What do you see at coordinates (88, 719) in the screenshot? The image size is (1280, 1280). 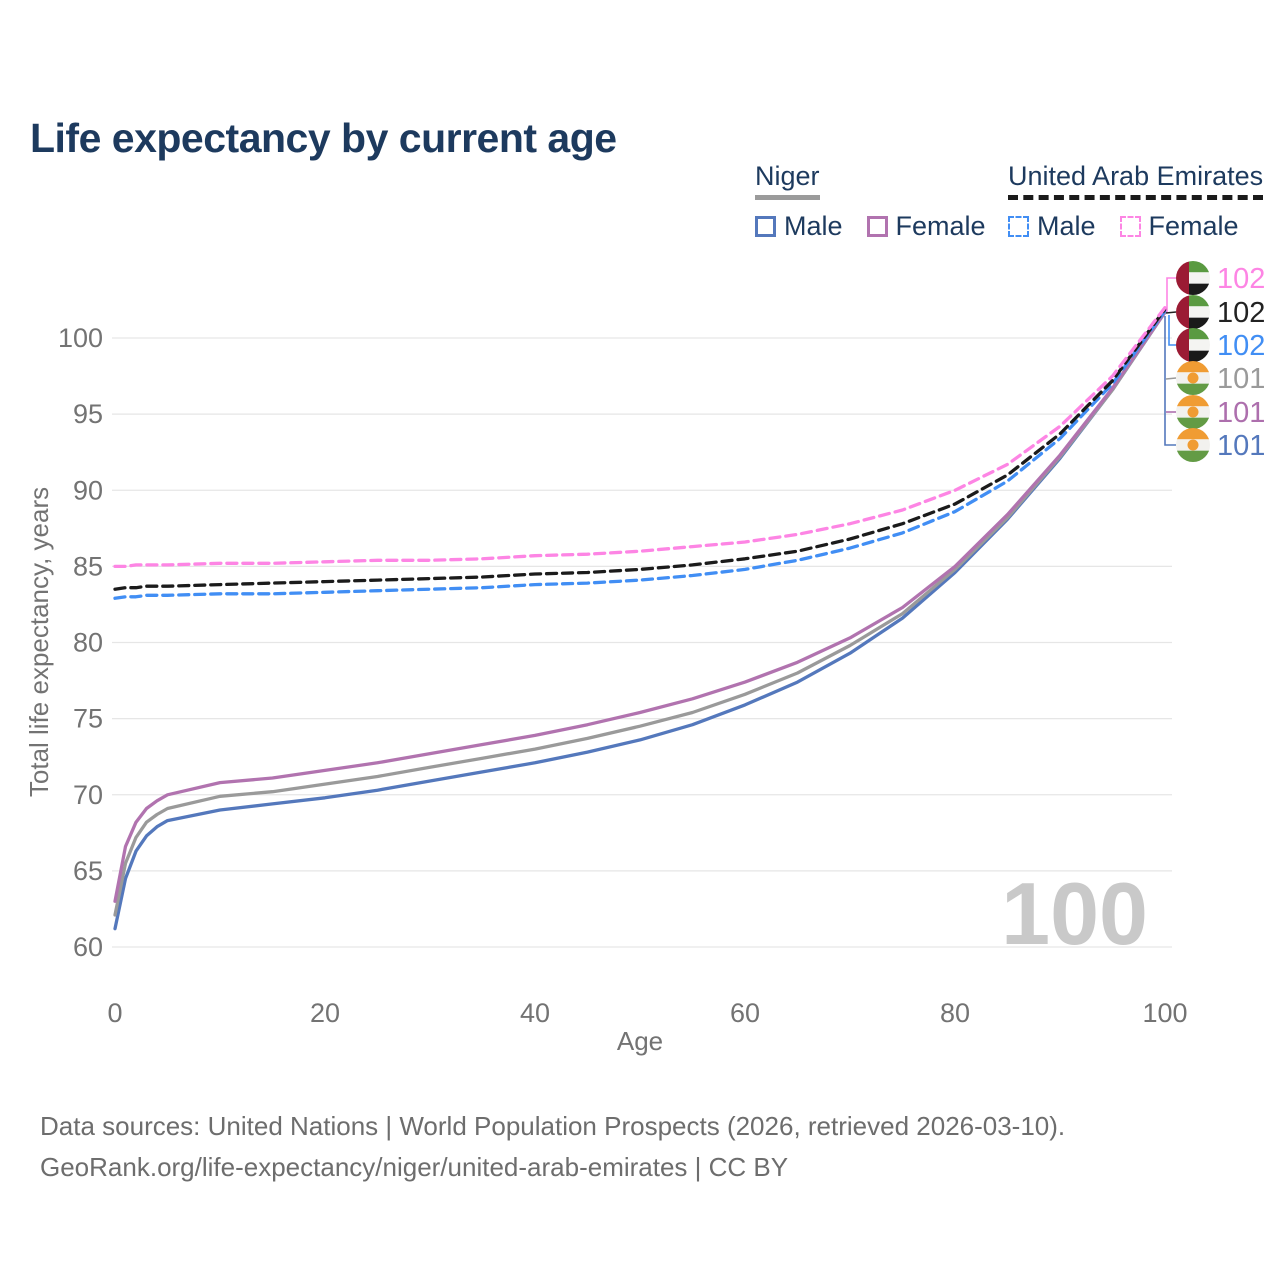 I see `y-tick-label-75: 75` at bounding box center [88, 719].